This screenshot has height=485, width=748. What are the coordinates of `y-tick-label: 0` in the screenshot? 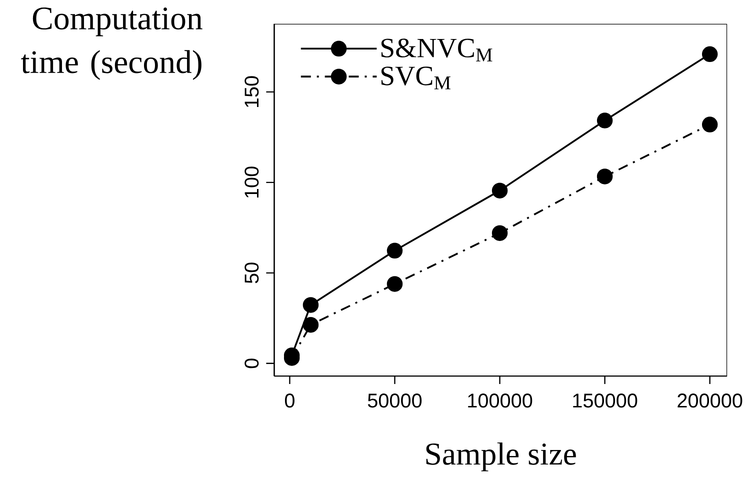 It's located at (251, 363).